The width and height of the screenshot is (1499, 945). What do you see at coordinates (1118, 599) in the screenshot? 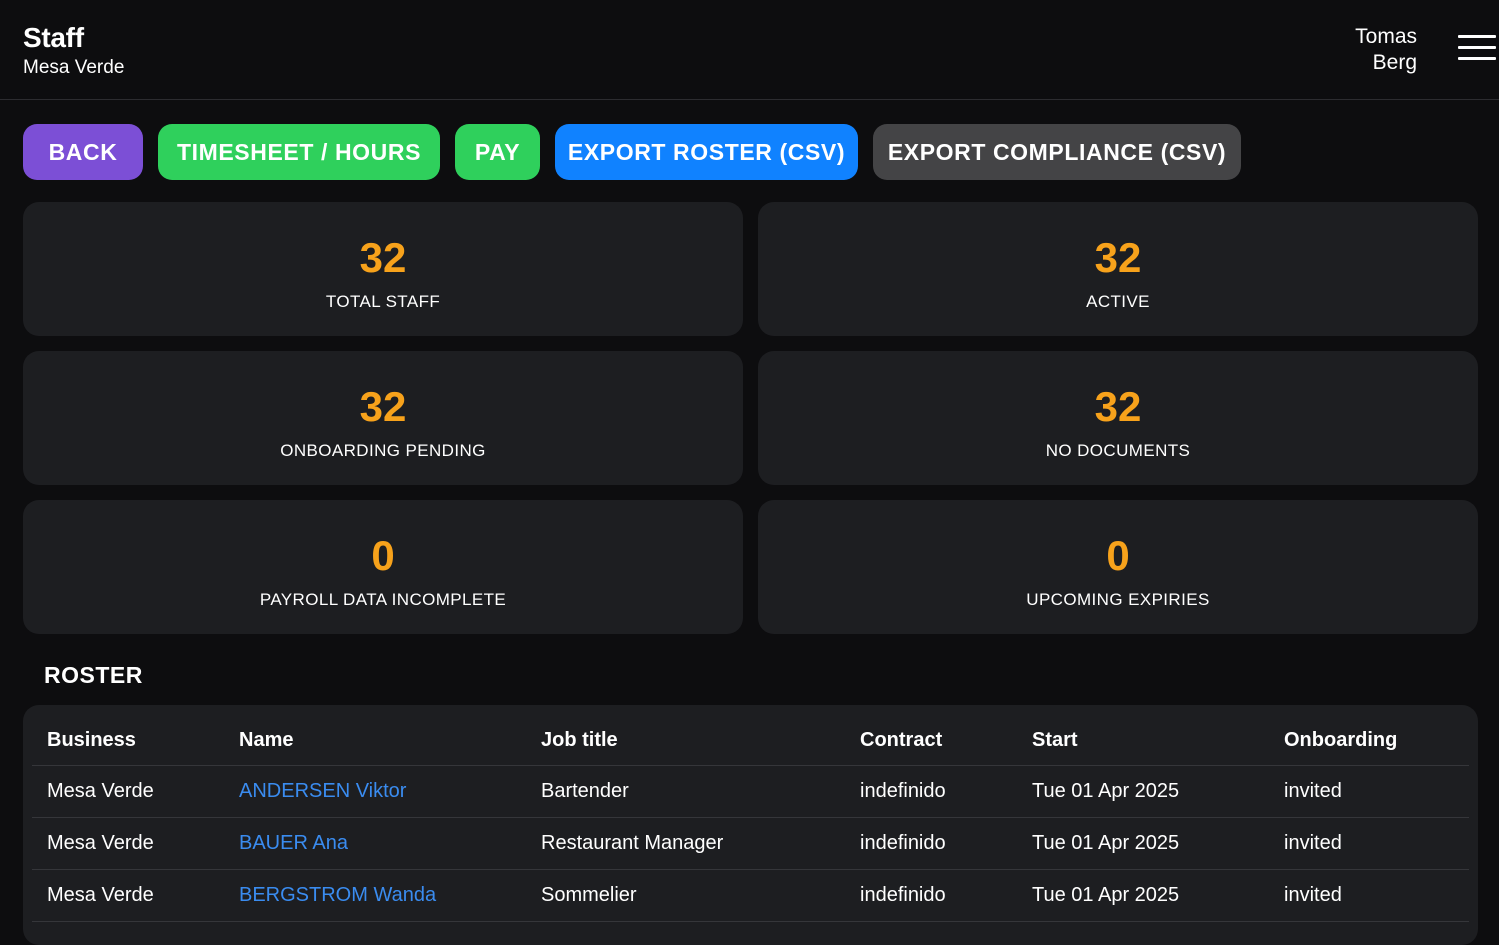
I see `stat-label: UPCOMING EXPIRIES` at bounding box center [1118, 599].